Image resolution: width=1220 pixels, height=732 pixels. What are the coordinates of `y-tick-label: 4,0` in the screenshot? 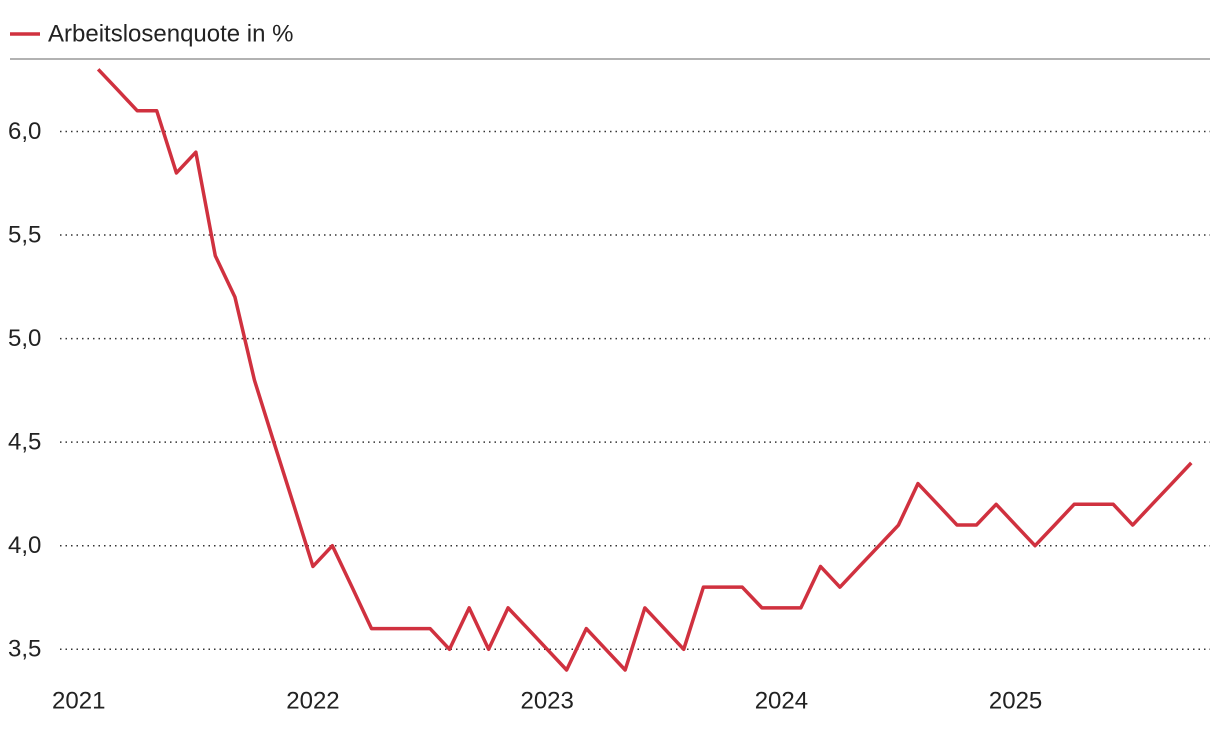 It's located at (24, 545).